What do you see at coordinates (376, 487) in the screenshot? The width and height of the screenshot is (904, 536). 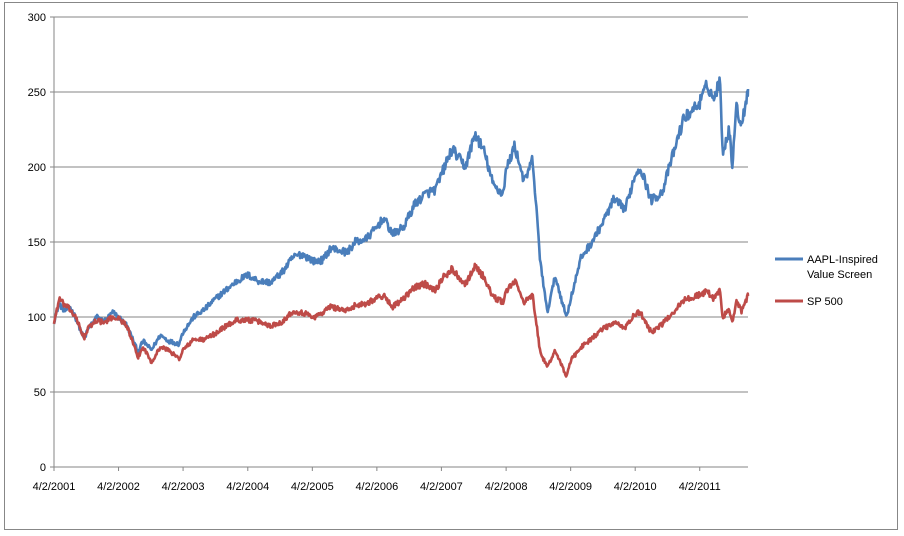 I see `x-tick-label: 4/2/2006` at bounding box center [376, 487].